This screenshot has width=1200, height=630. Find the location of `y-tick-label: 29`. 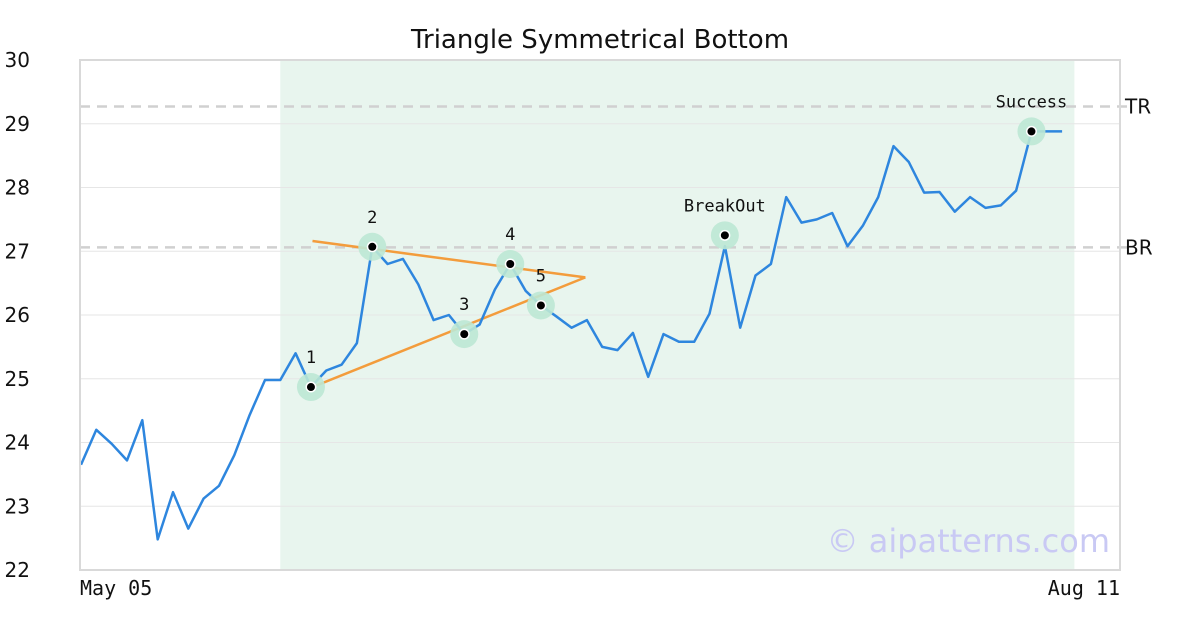

y-tick-label: 29 is located at coordinates (17, 124).